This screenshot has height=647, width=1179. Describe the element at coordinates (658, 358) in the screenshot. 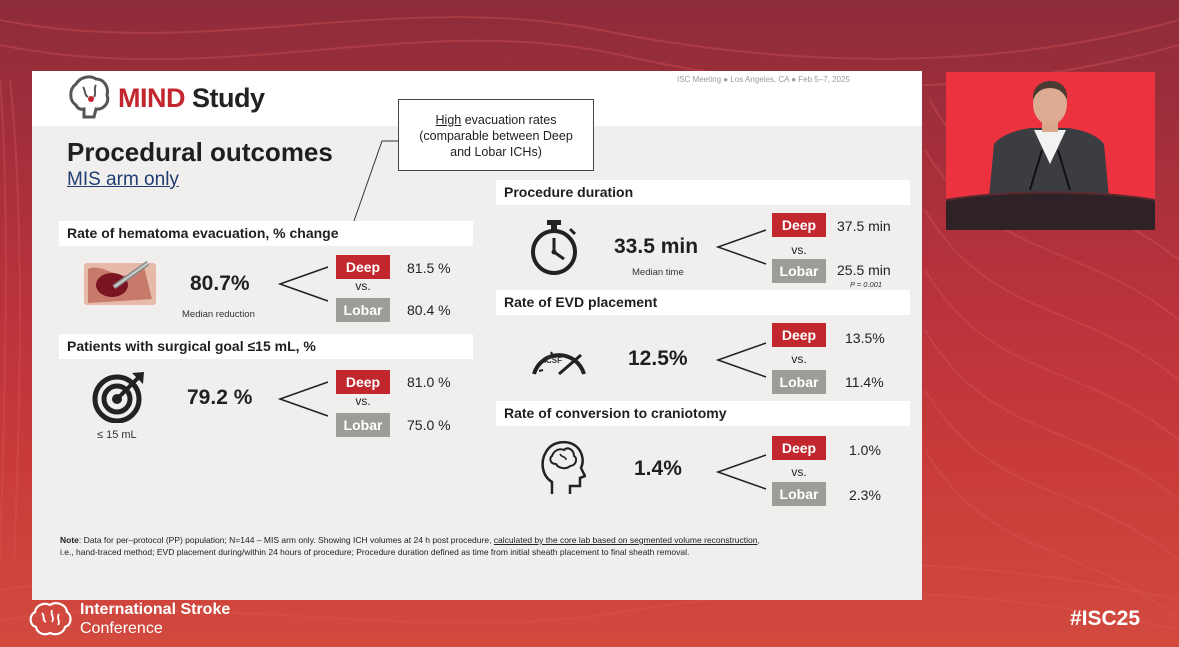

I see `evd-value: 12.5%` at that location.